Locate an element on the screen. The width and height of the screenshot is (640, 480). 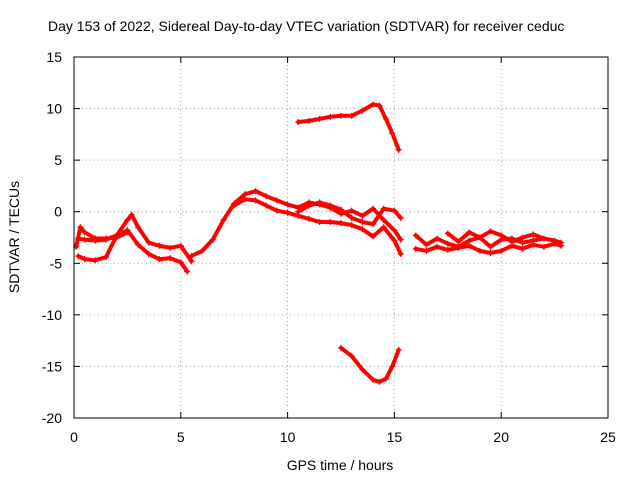
y-tick-label: 10 is located at coordinates (54, 109).